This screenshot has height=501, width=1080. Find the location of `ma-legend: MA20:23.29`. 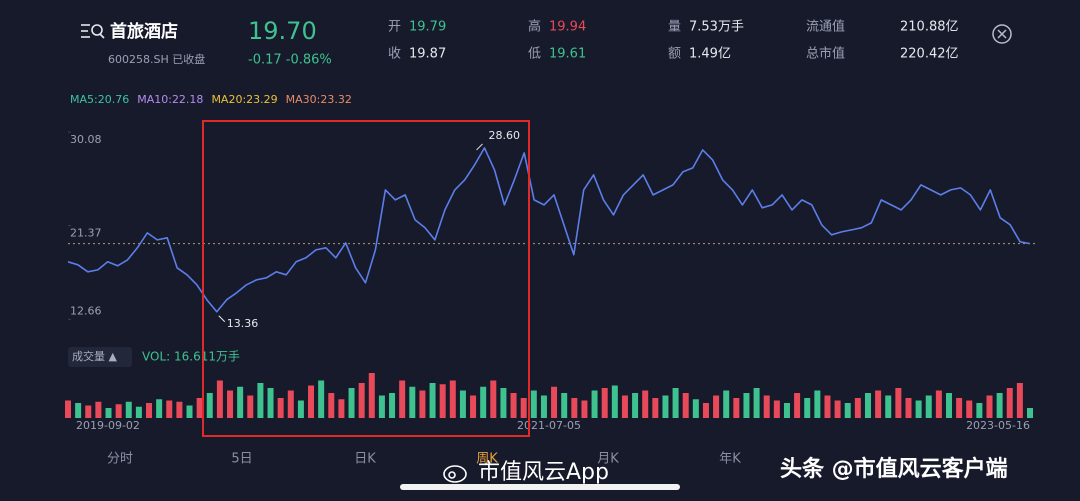

ma-legend: MA20:23.29 is located at coordinates (244, 99).